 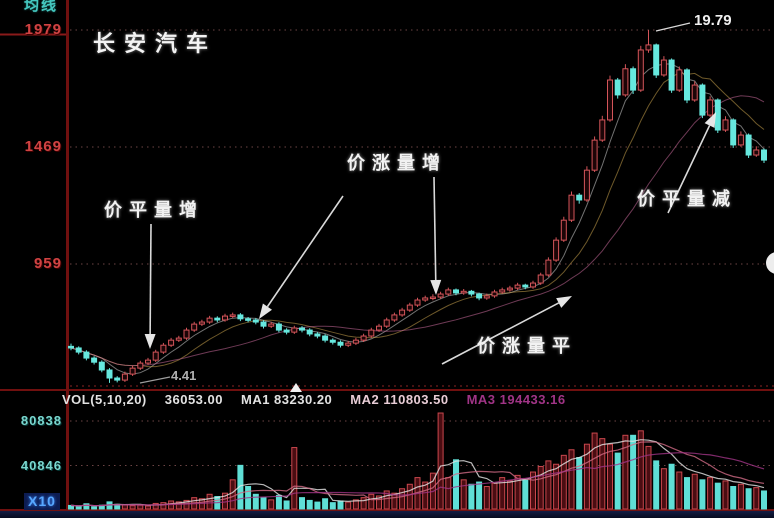 I want to click on volume-indicator-value: MA1 83230.20, so click(x=287, y=399).